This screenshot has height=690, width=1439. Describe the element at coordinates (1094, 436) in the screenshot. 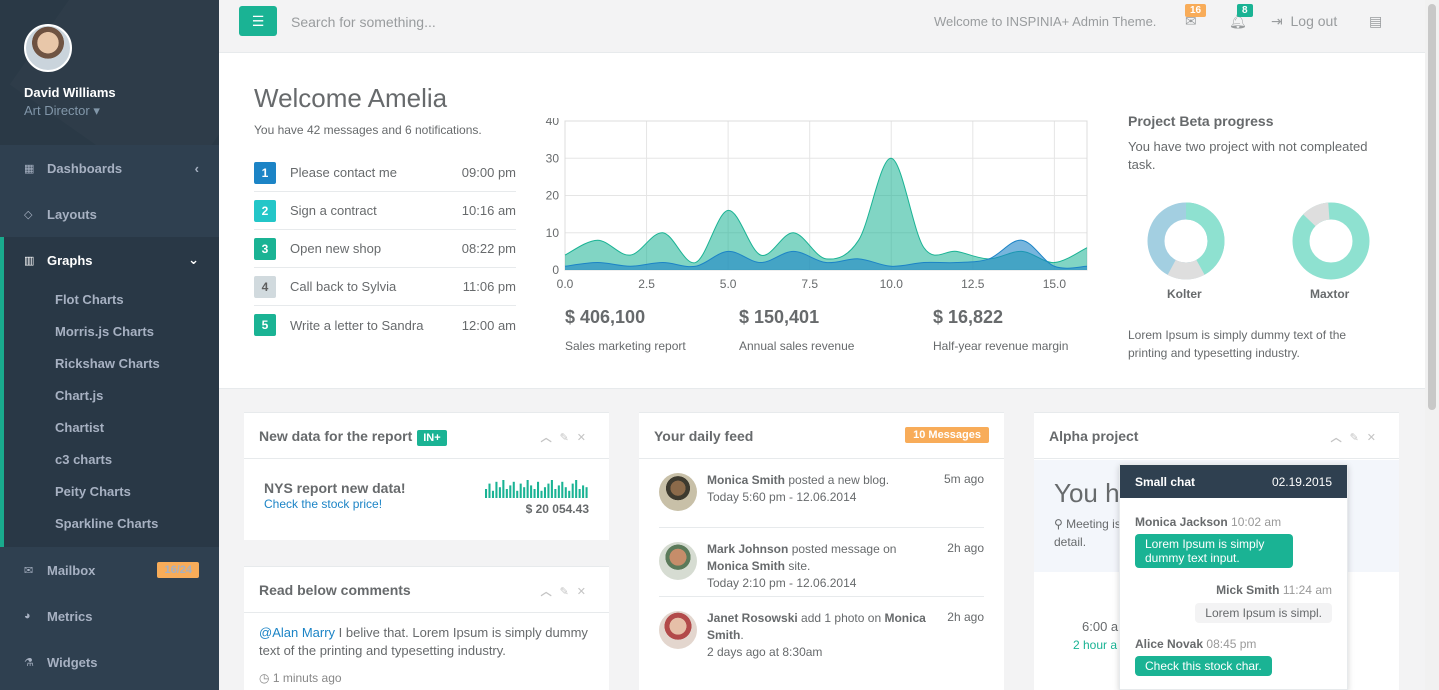

I see `box-title: Alpha project` at that location.